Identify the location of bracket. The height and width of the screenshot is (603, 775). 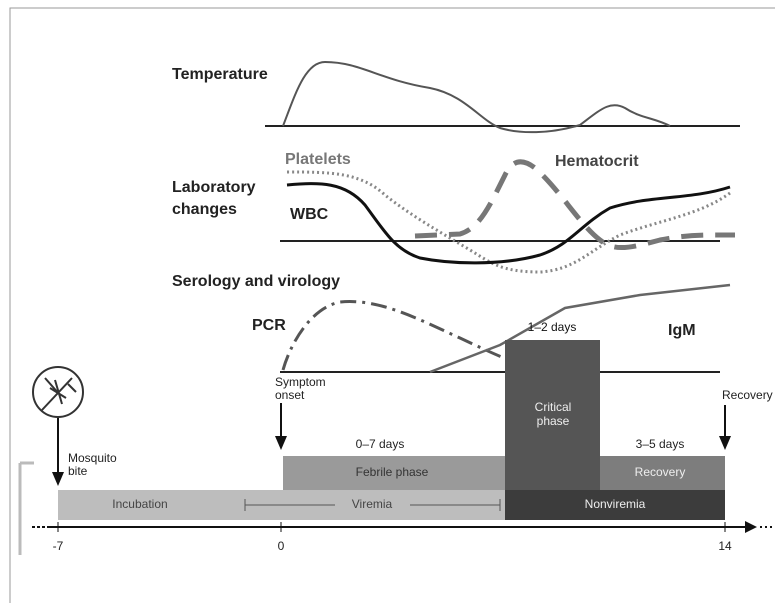
(26, 508).